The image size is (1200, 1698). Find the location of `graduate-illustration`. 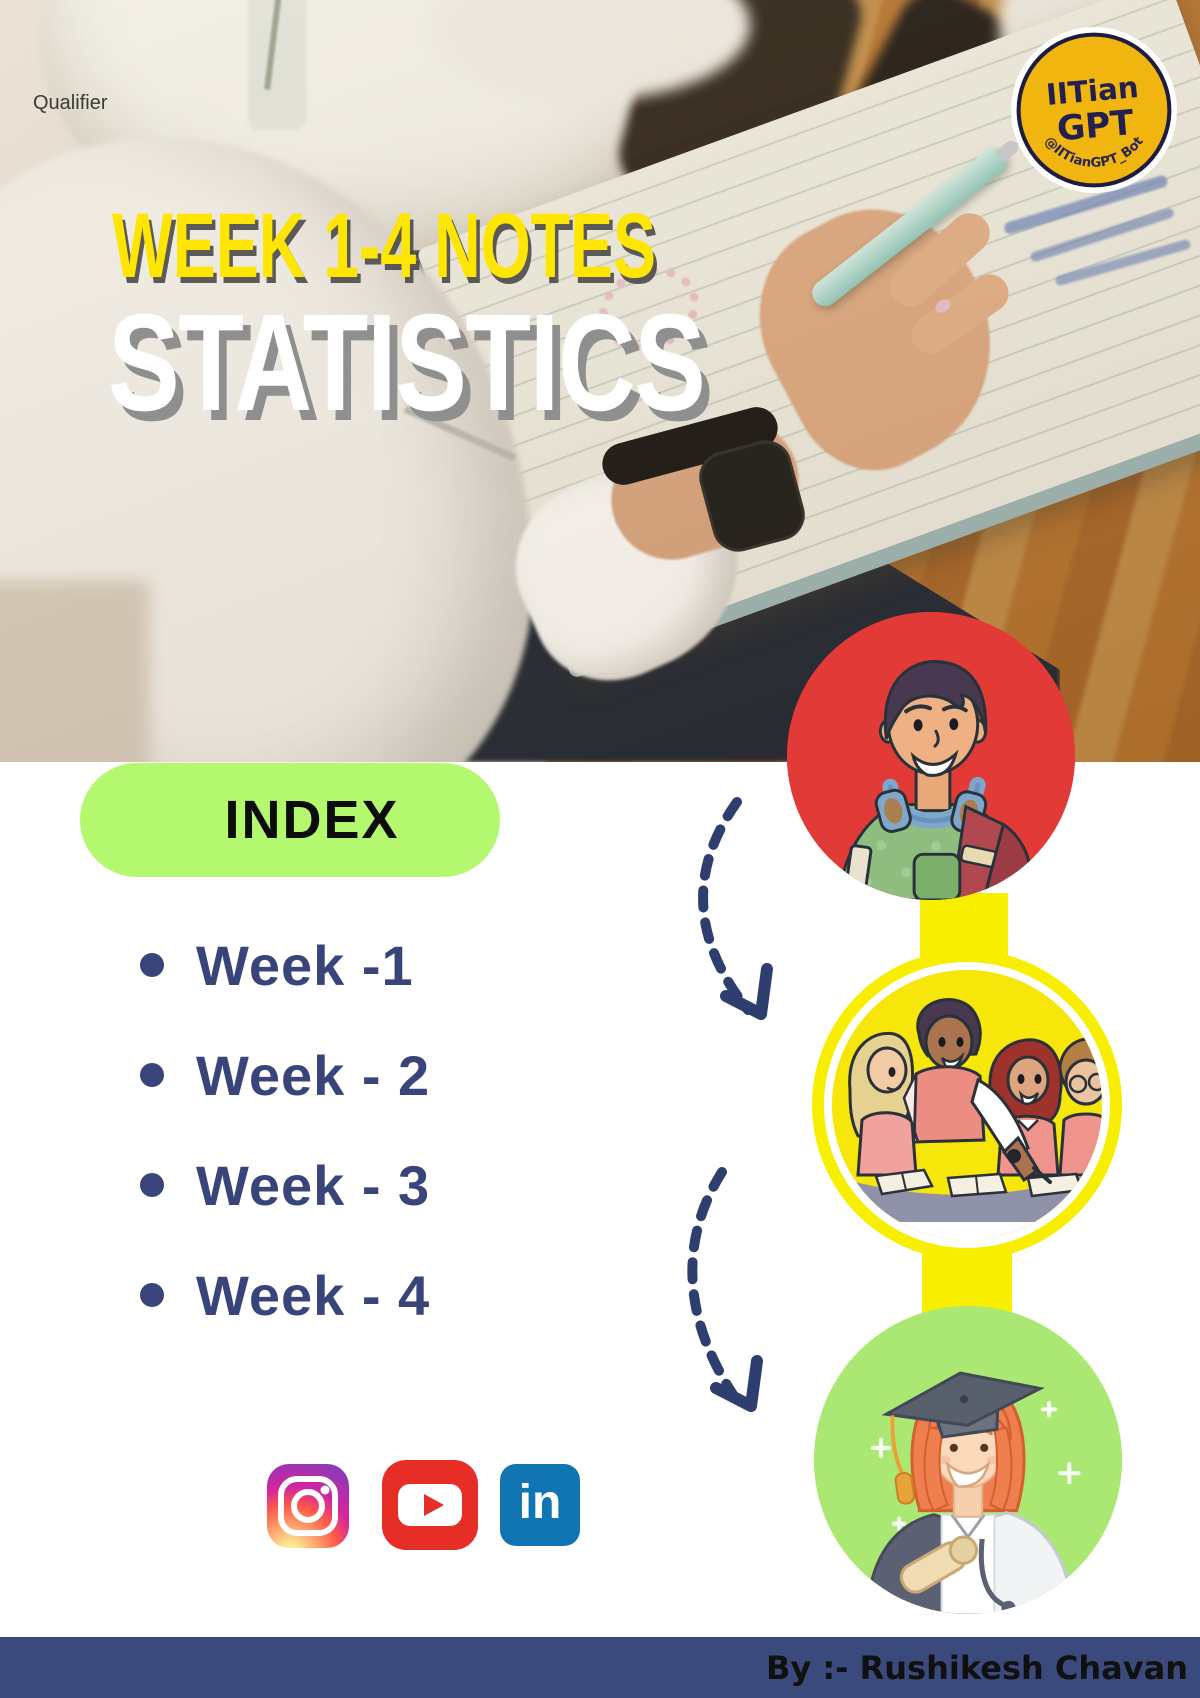

graduate-illustration is located at coordinates (968, 1460).